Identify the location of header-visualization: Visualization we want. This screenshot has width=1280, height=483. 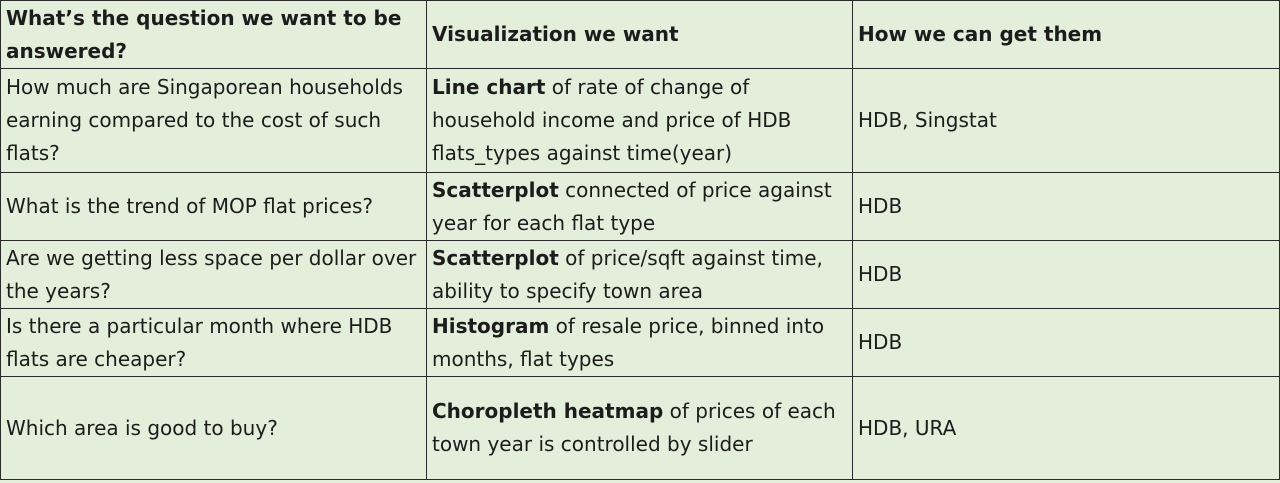
(639, 34).